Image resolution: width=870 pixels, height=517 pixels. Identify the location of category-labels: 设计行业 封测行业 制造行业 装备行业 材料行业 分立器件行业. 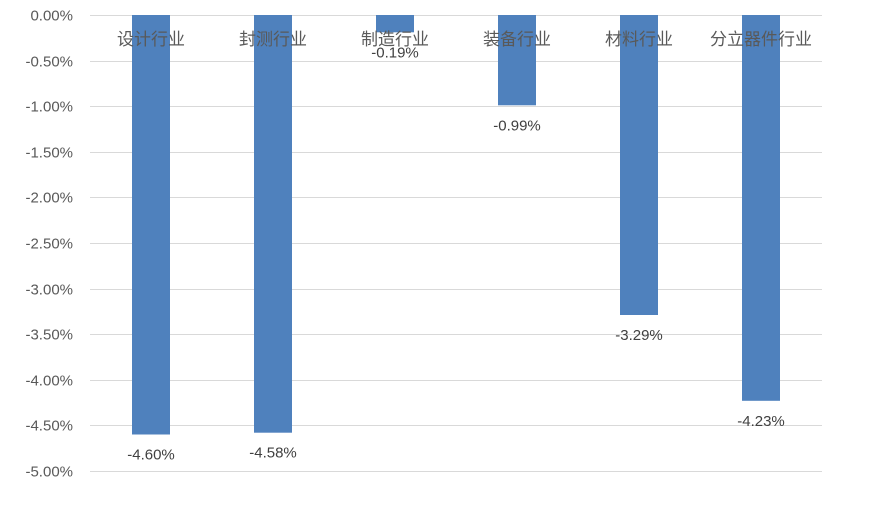
(464, 40).